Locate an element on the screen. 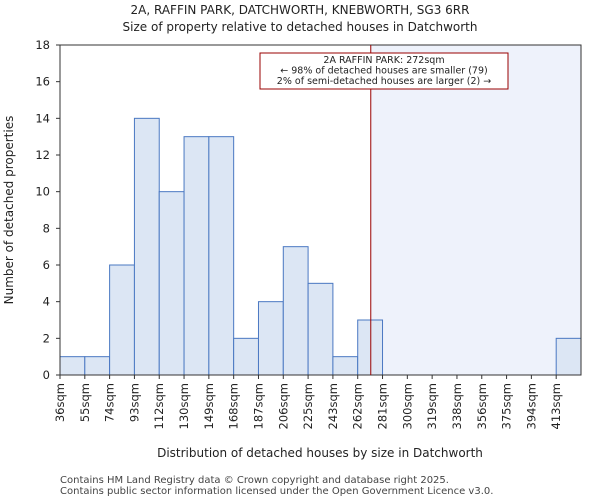 The width and height of the screenshot is (600, 500). bar-262sqm is located at coordinates (370, 347).